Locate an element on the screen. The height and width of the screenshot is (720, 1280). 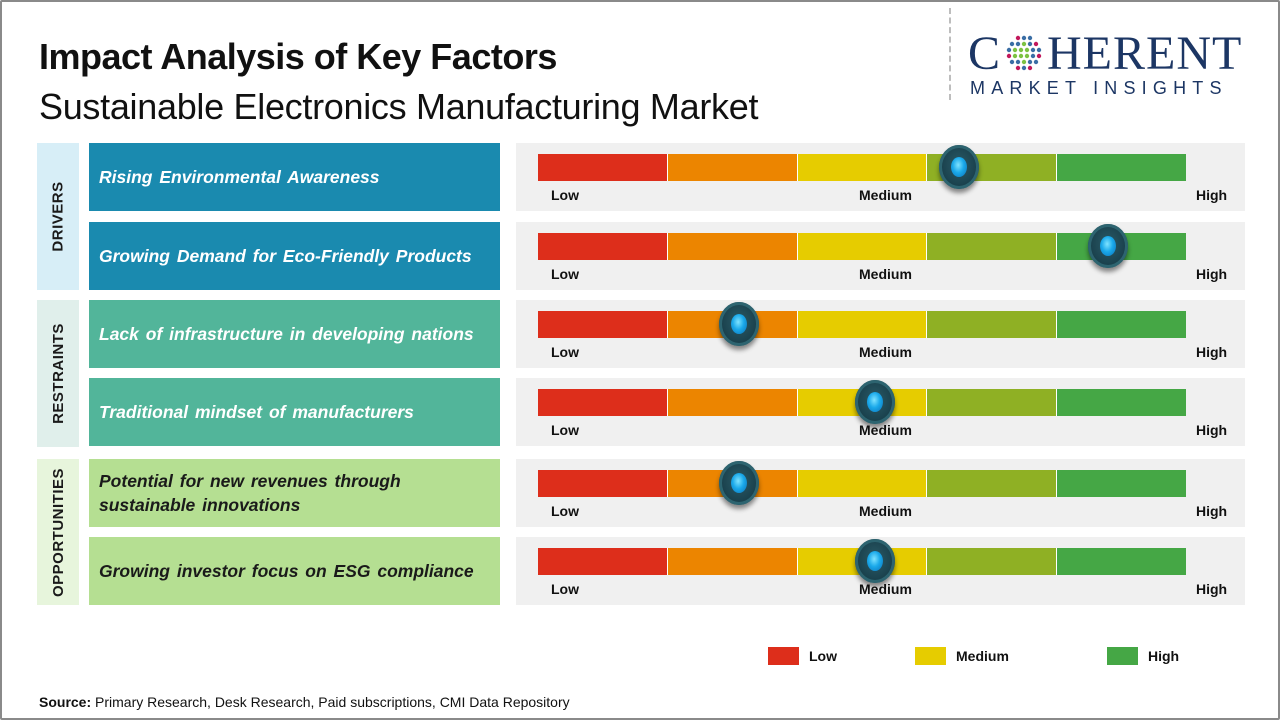
factor-drivers: Rising Environmental Awareness is located at coordinates (294, 177).